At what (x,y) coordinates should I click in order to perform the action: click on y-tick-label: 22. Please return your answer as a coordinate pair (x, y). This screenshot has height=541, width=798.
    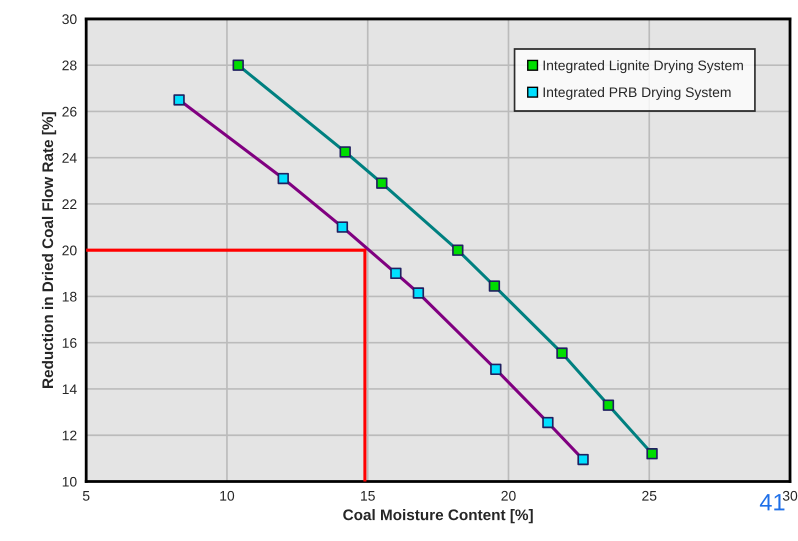
    Looking at the image, I should click on (69, 204).